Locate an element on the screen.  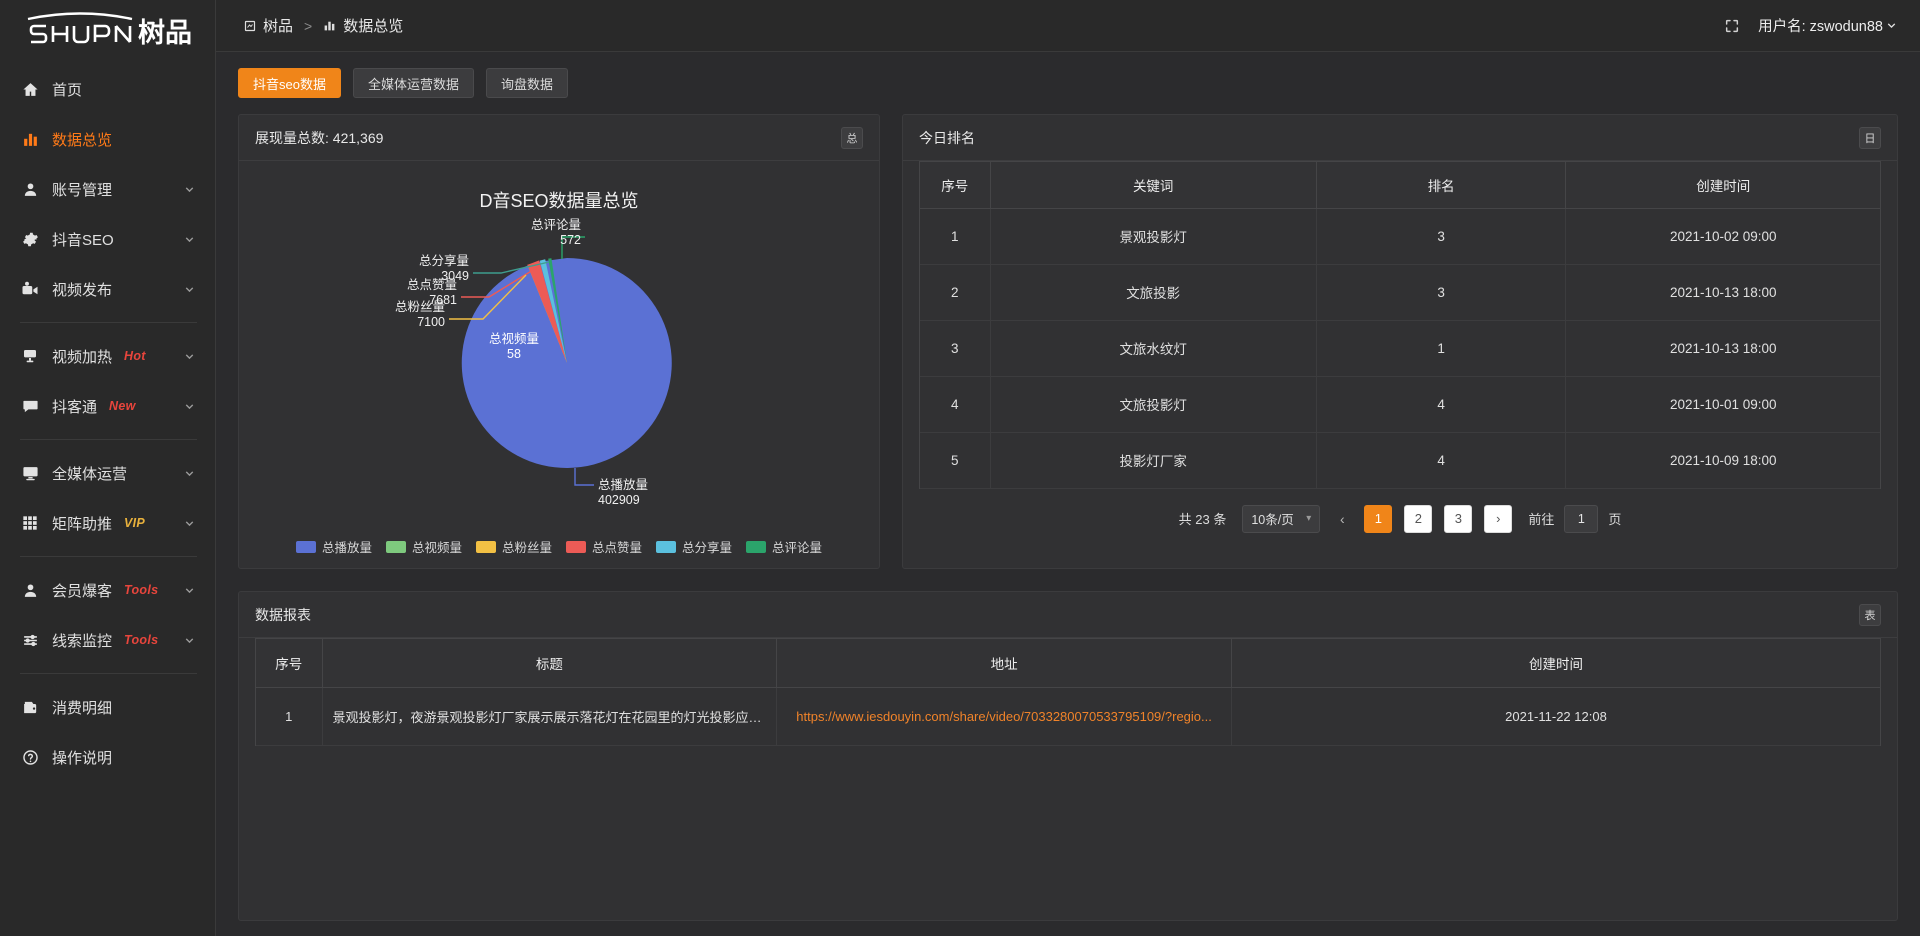
brand-logo: 树品 is located at coordinates (107, 26).